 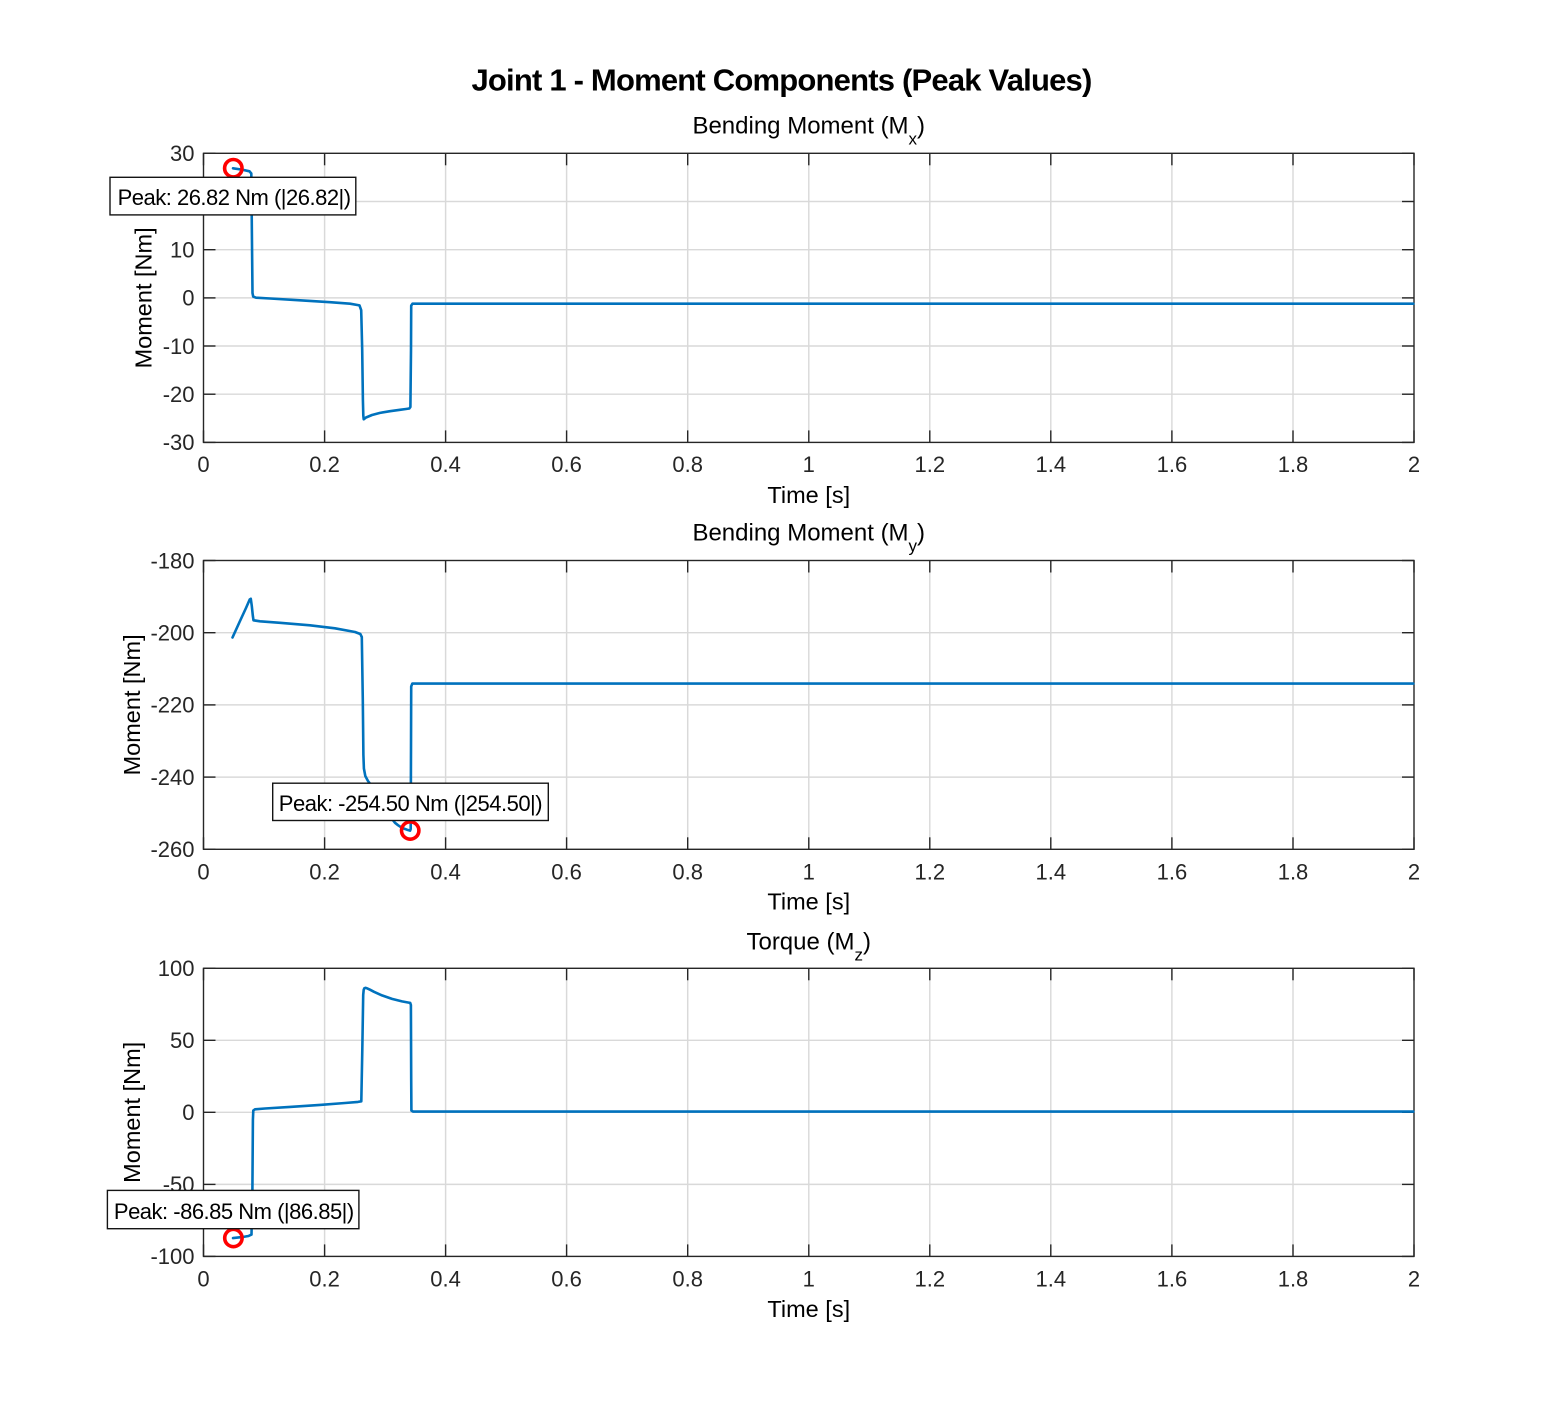 What do you see at coordinates (172, 633) in the screenshot?
I see `svg-text: -200` at bounding box center [172, 633].